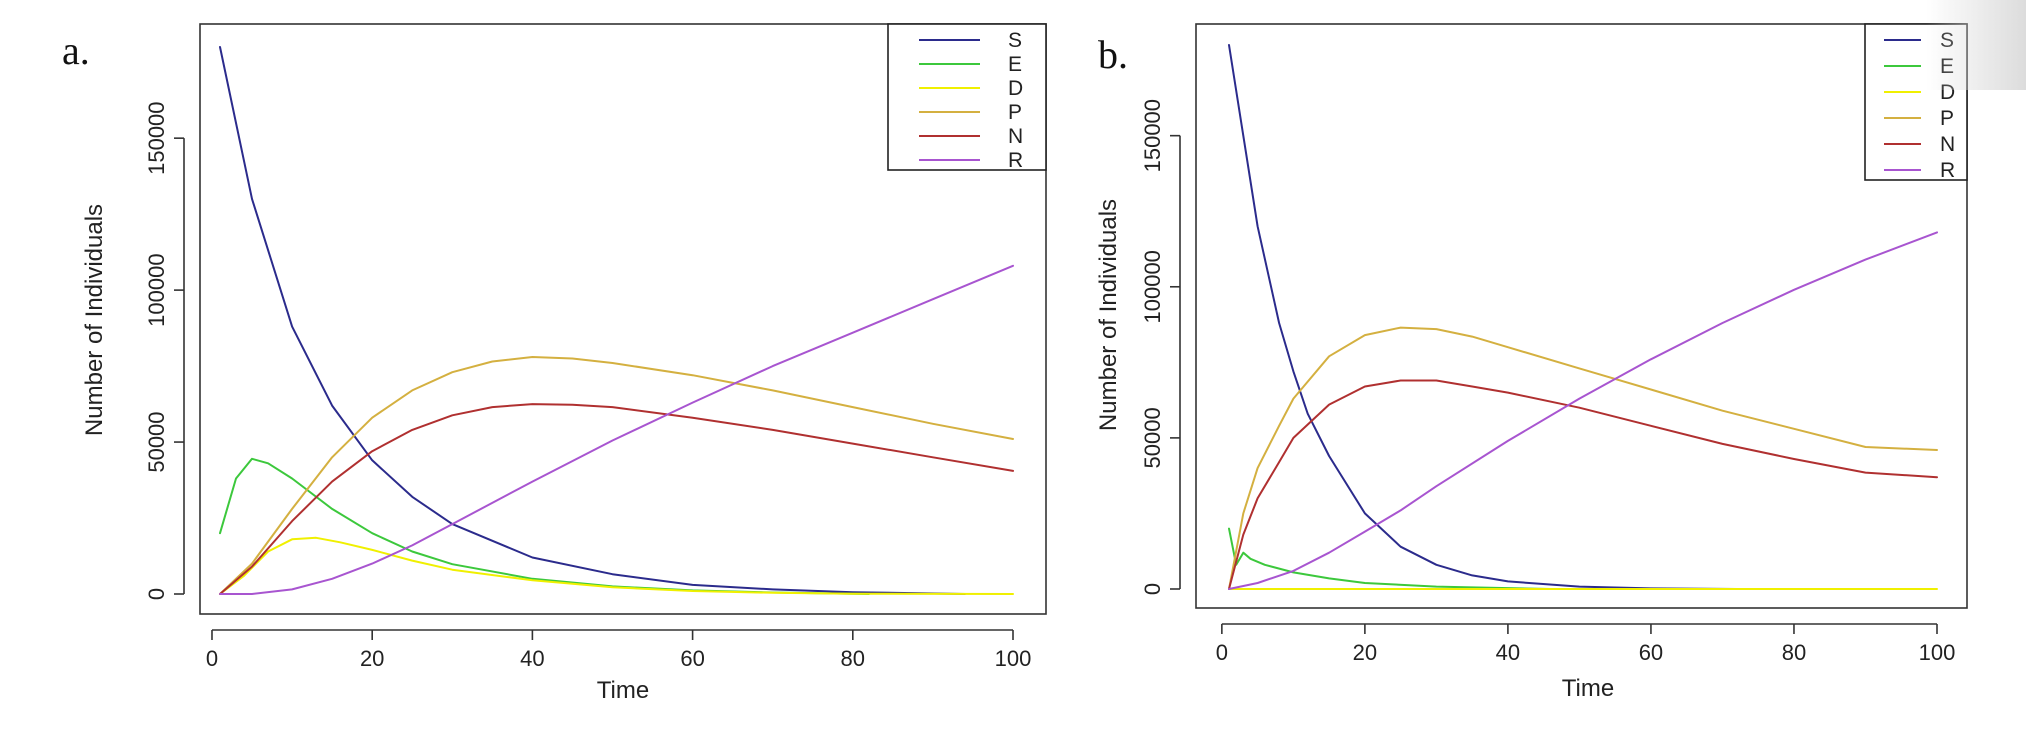 The width and height of the screenshot is (2026, 734). I want to click on series-line-d, so click(616, 565).